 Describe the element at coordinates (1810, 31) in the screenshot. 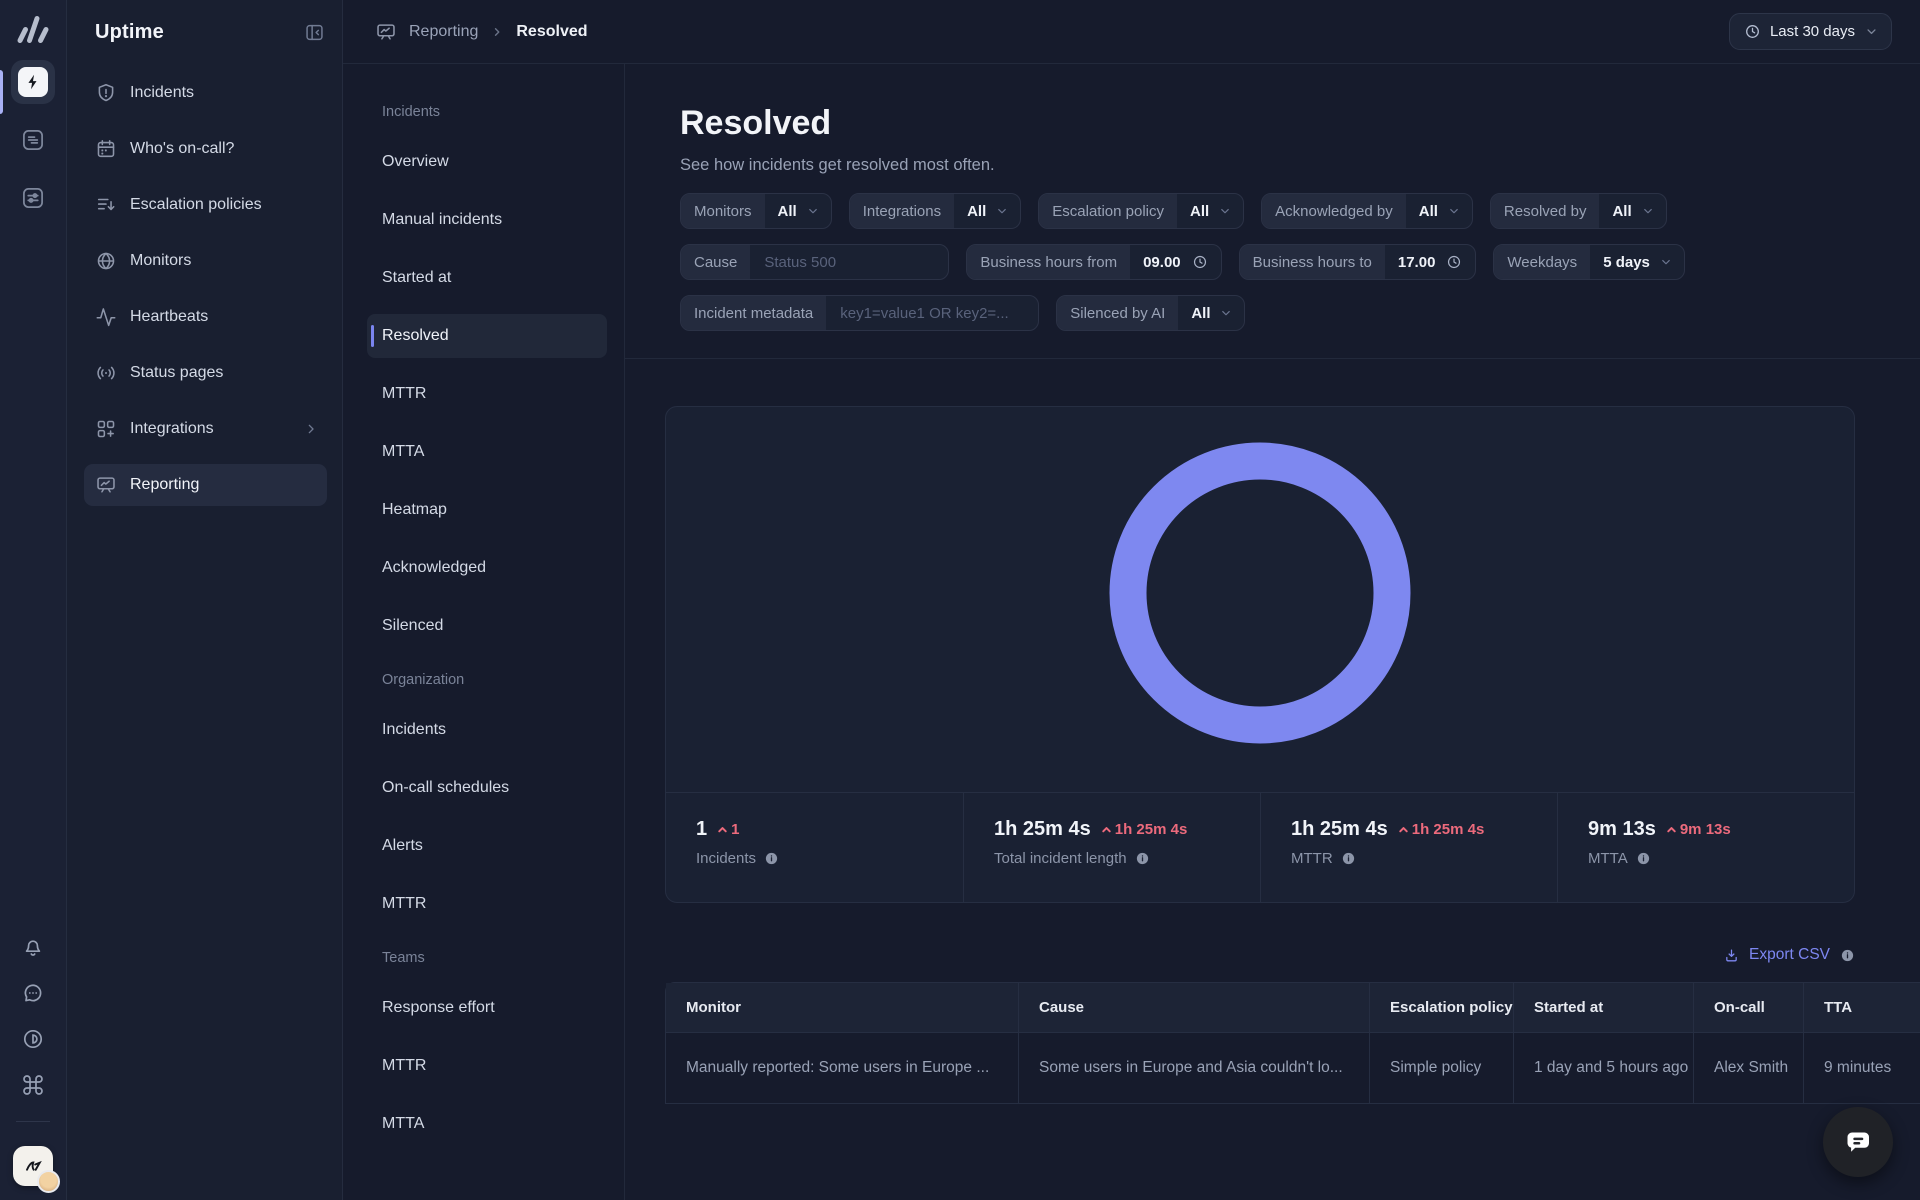

I see `date-range-button: Last 30 days` at that location.